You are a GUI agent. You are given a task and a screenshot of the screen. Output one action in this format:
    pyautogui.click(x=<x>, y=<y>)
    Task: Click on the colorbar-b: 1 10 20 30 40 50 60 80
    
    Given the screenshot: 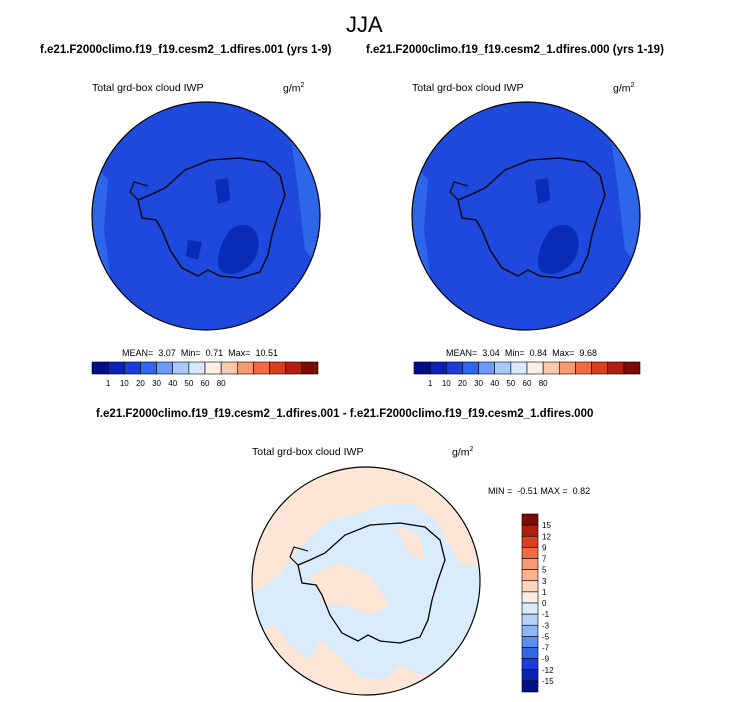 What is the action you would take?
    pyautogui.click(x=527, y=374)
    